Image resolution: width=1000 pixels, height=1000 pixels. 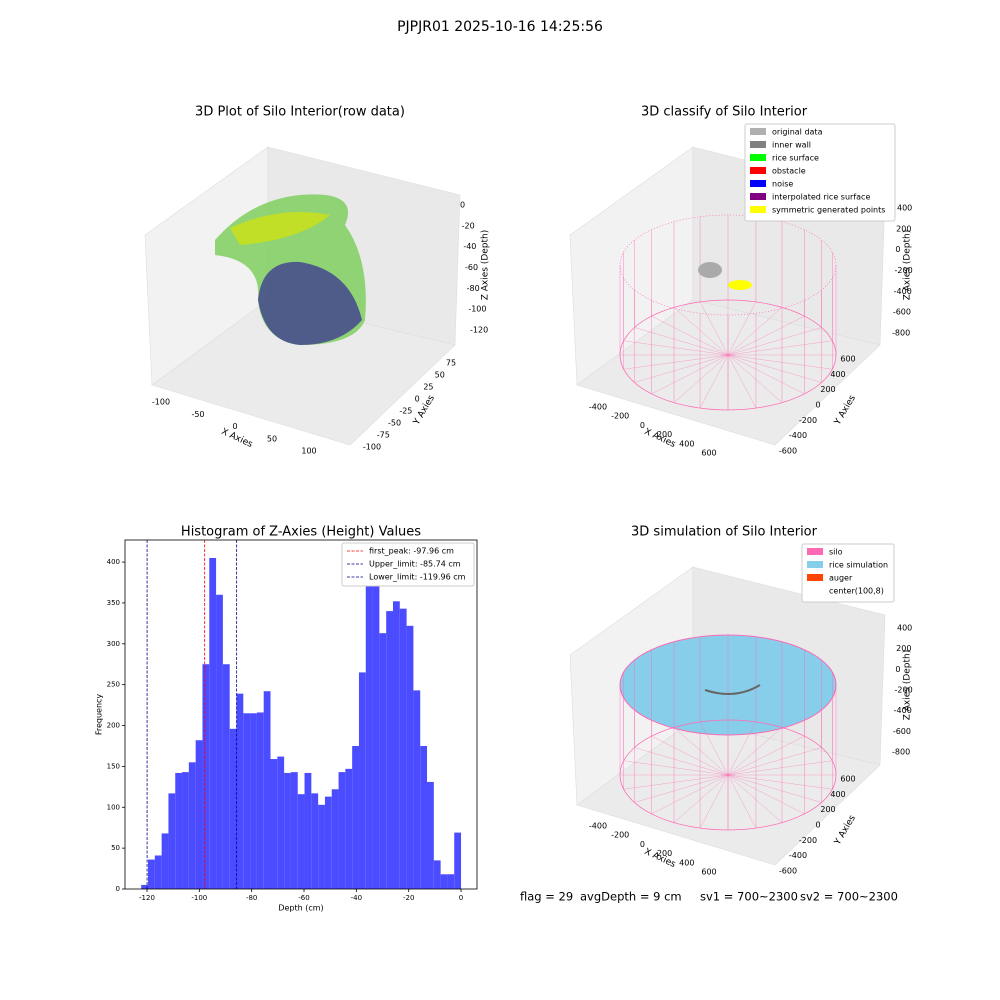 What do you see at coordinates (856, 591) in the screenshot?
I see `legend-label: center(100,8)` at bounding box center [856, 591].